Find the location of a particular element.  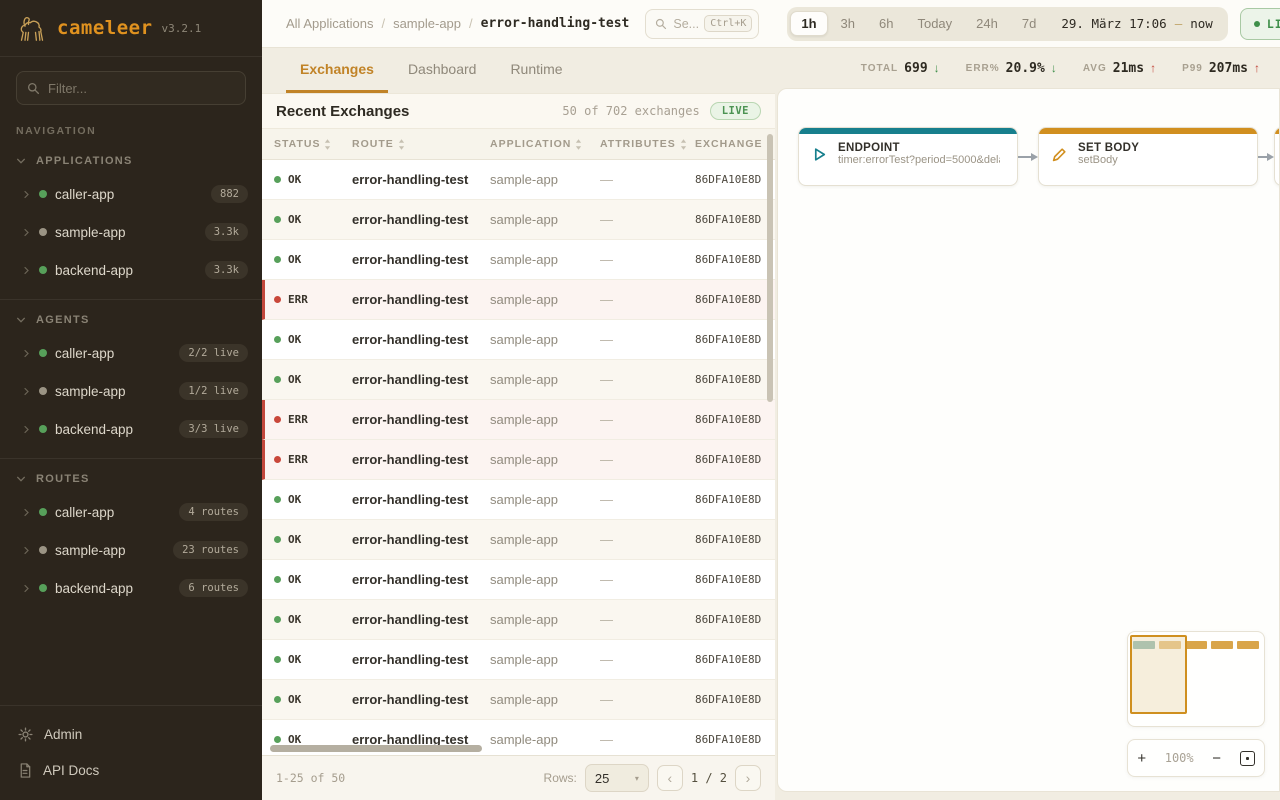

logo-row: cameleer v3.2.1 is located at coordinates (131, 28).